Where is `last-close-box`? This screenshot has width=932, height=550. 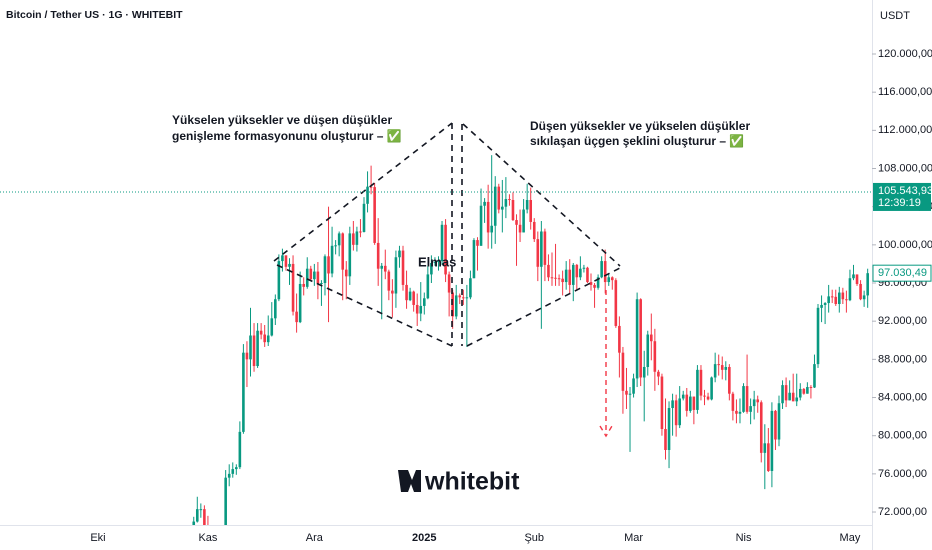 last-close-box is located at coordinates (902, 273).